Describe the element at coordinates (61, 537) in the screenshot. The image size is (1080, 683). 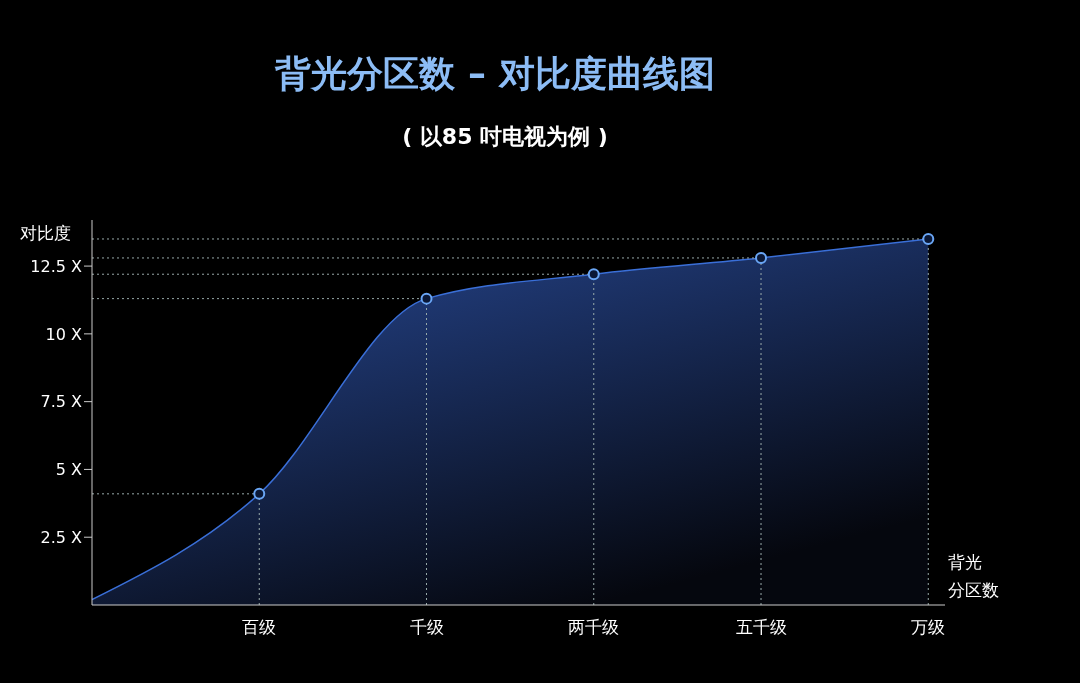
I see `y-tick-label: 2.5 X` at that location.